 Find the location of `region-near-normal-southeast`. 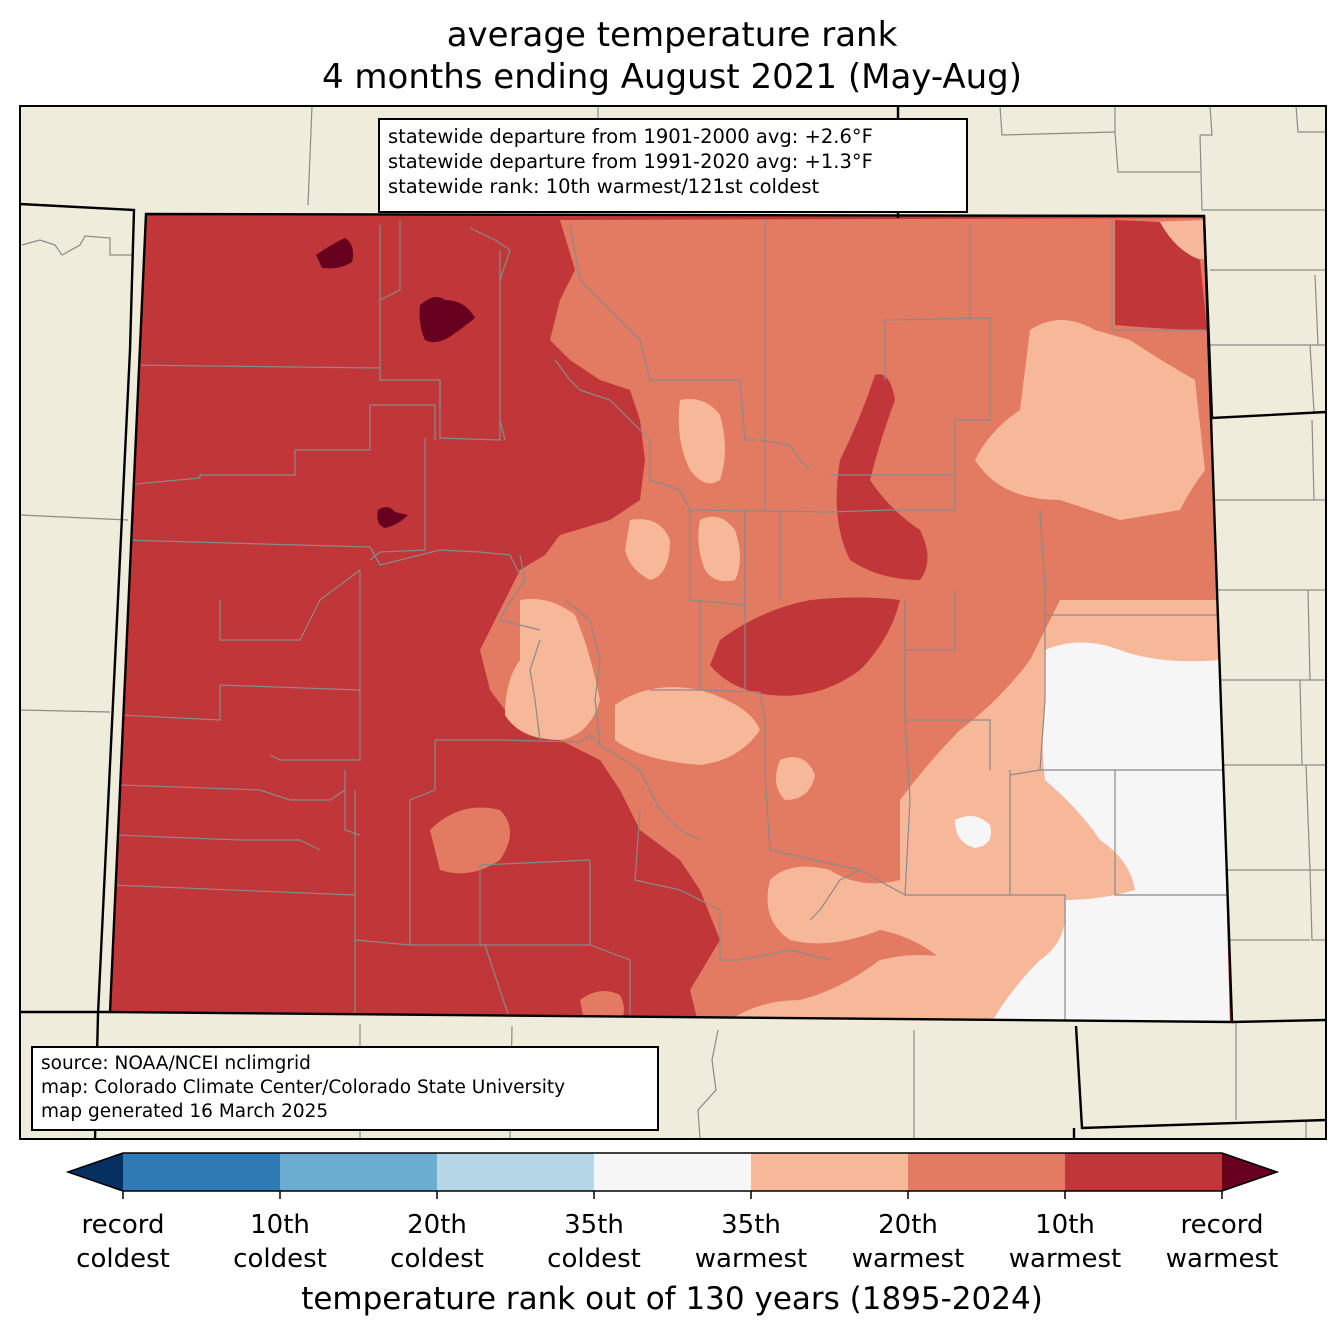

region-near-normal-southeast is located at coordinates (1110, 832).